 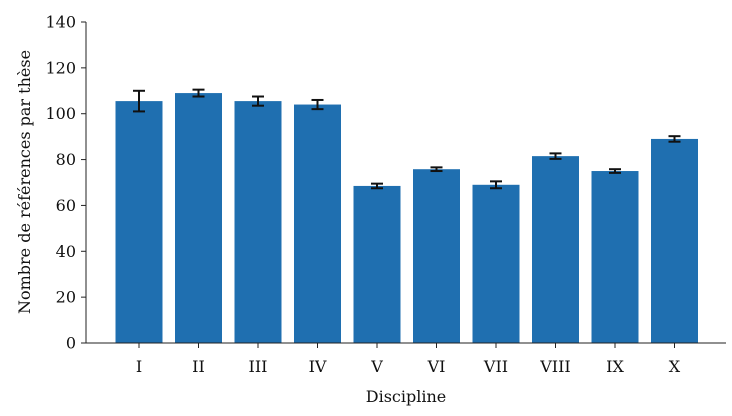 What do you see at coordinates (615, 257) in the screenshot?
I see `bar-IX` at bounding box center [615, 257].